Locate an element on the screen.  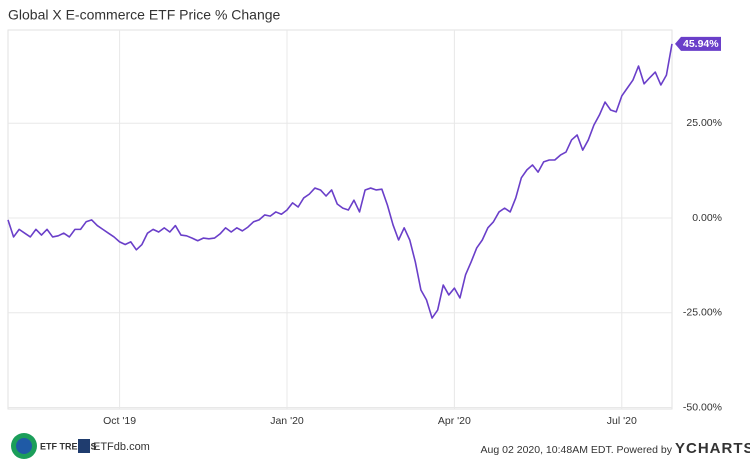
etf-trends-logo-inner is located at coordinates (24, 446).